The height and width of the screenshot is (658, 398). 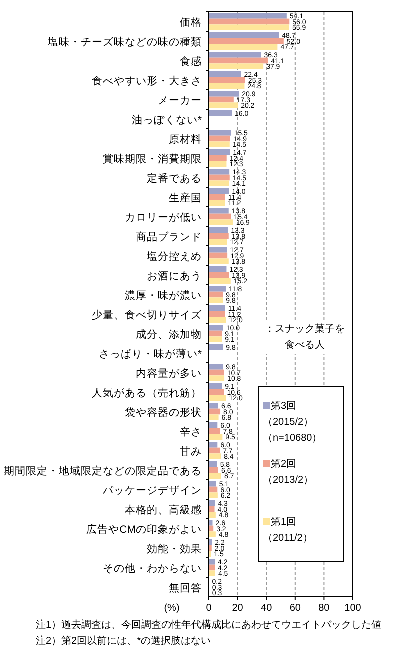 I want to click on y-tick-label: 食感, so click(x=191, y=61).